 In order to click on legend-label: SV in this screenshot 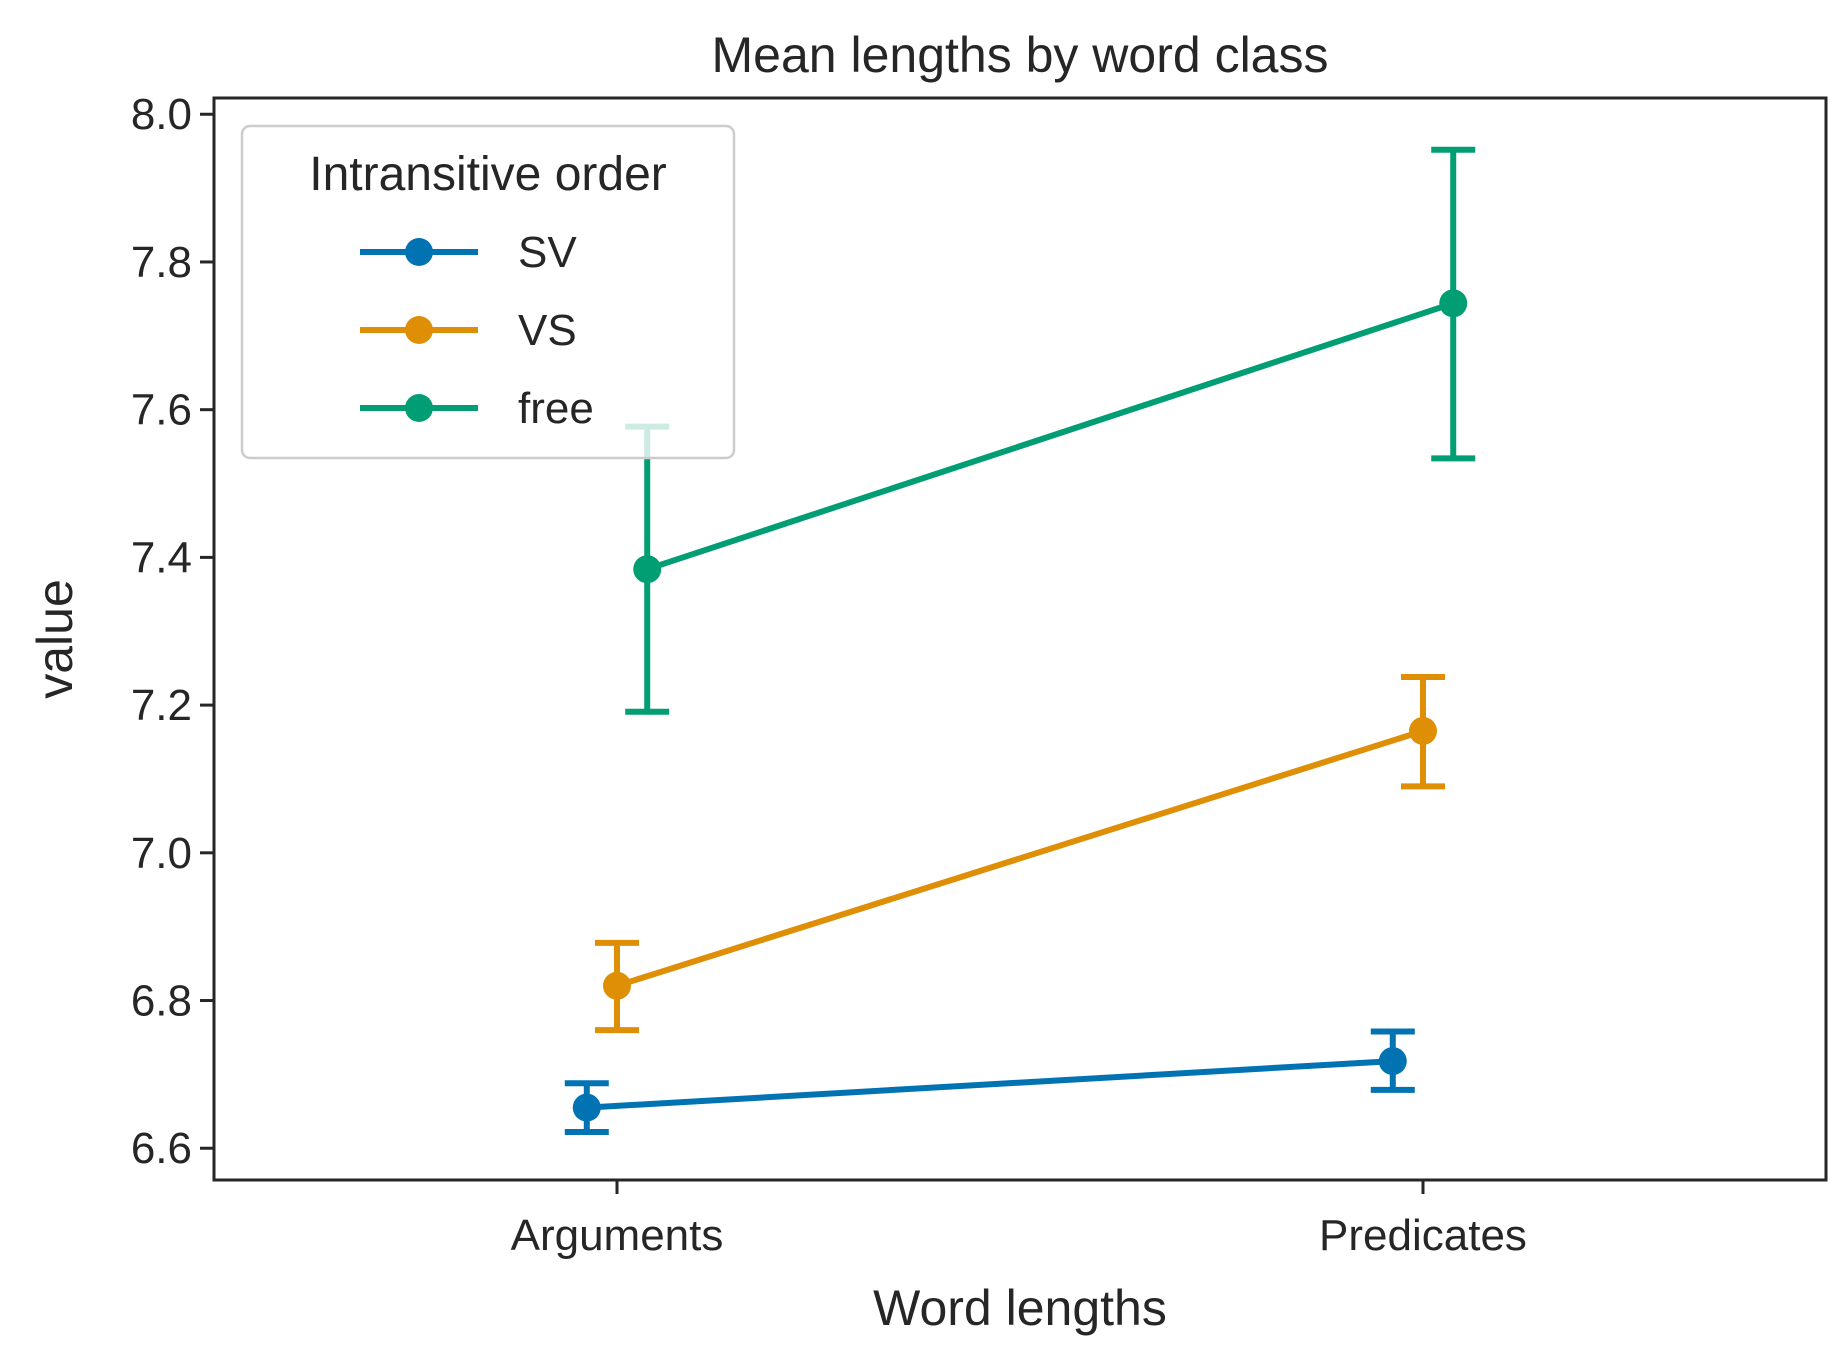, I will do `click(547, 252)`.